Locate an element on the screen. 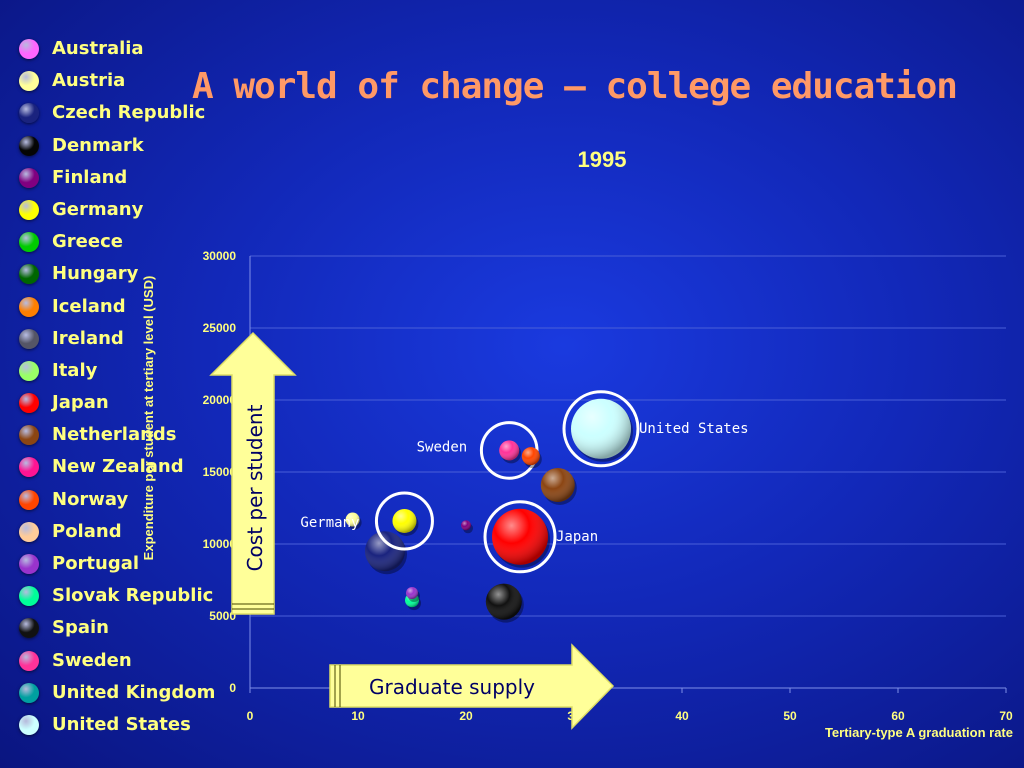 The height and width of the screenshot is (768, 1024). legend-label: Ireland is located at coordinates (88, 338).